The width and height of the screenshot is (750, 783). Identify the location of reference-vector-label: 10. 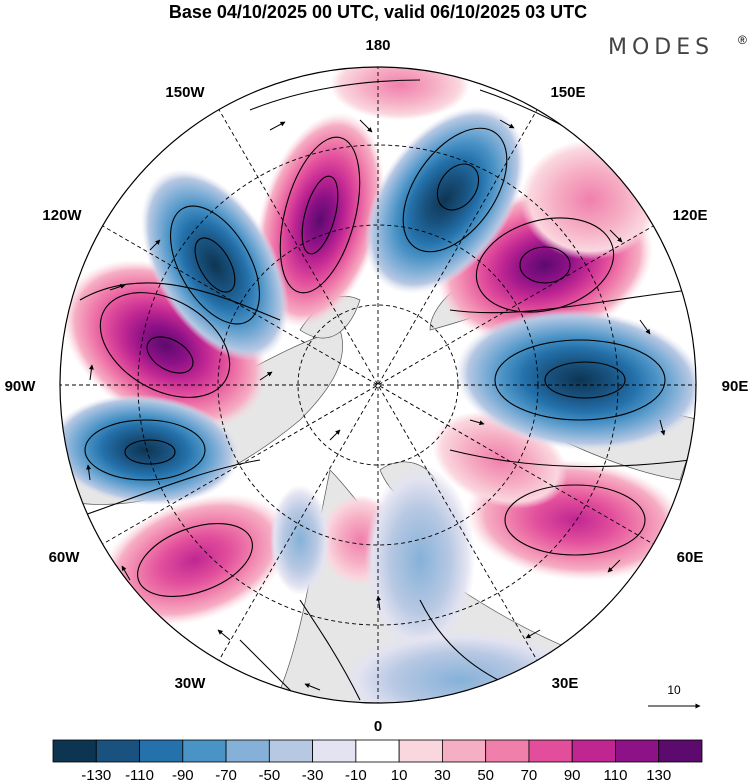
(674, 690).